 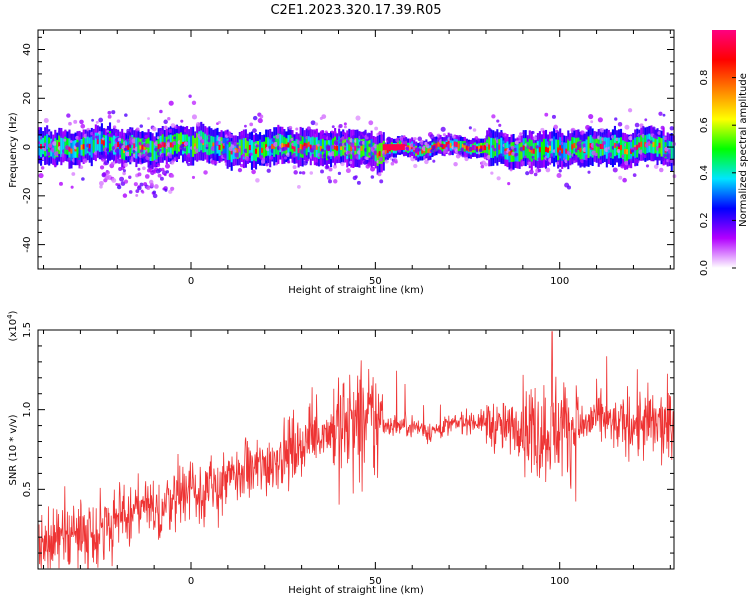 What do you see at coordinates (27, 410) in the screenshot?
I see `y-tick-label: 1.0` at bounding box center [27, 410].